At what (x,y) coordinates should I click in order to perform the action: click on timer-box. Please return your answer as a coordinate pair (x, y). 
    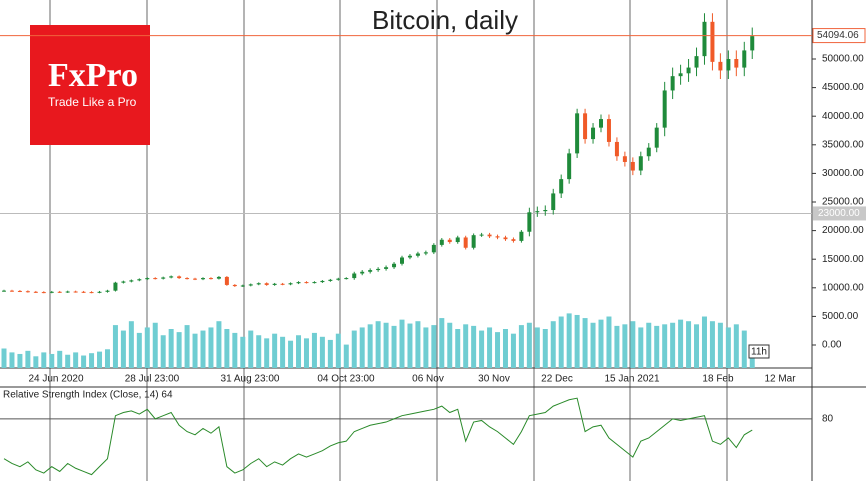
    Looking at the image, I should click on (759, 351).